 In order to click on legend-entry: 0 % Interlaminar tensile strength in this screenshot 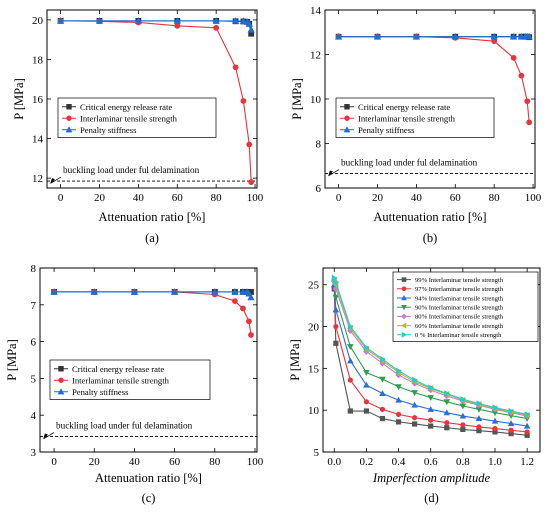, I will do `click(458, 335)`.